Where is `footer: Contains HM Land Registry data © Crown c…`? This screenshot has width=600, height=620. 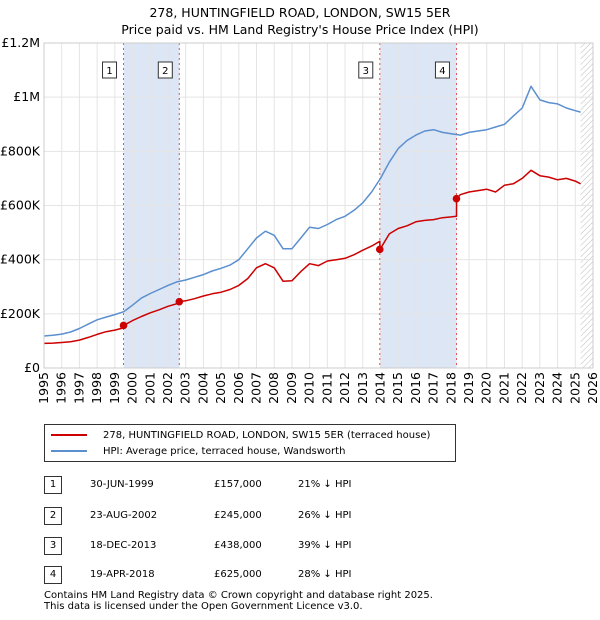
footer: Contains HM Land Registry data © Crown c… is located at coordinates (238, 601).